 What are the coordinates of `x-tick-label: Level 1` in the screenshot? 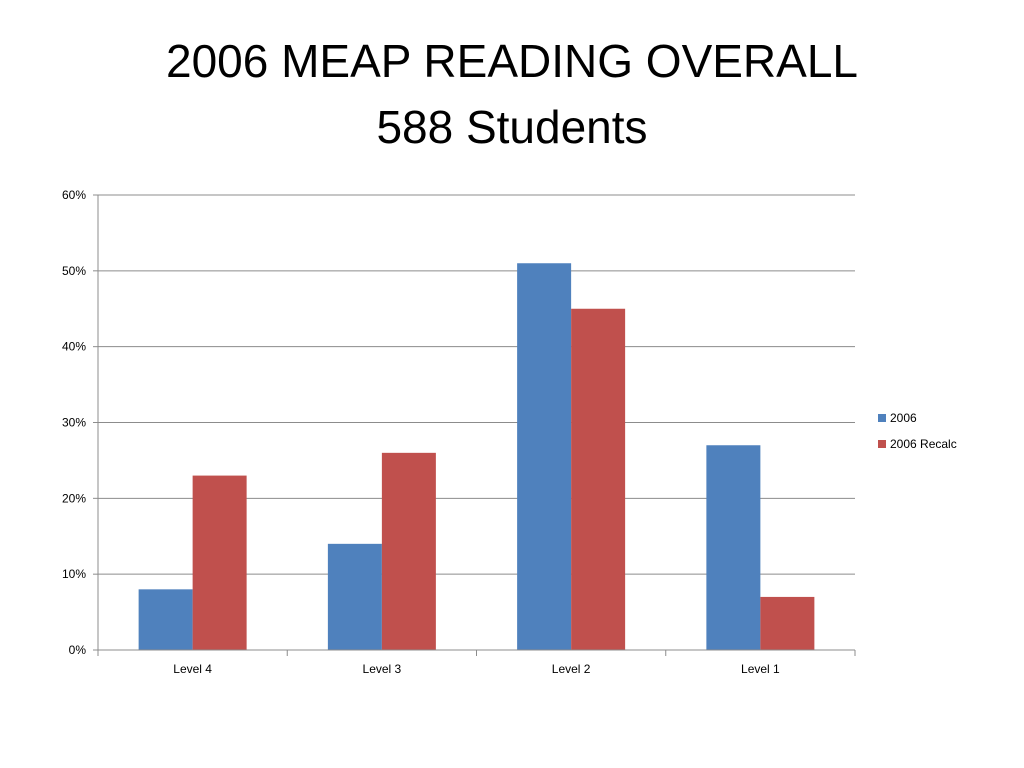 It's located at (760, 669).